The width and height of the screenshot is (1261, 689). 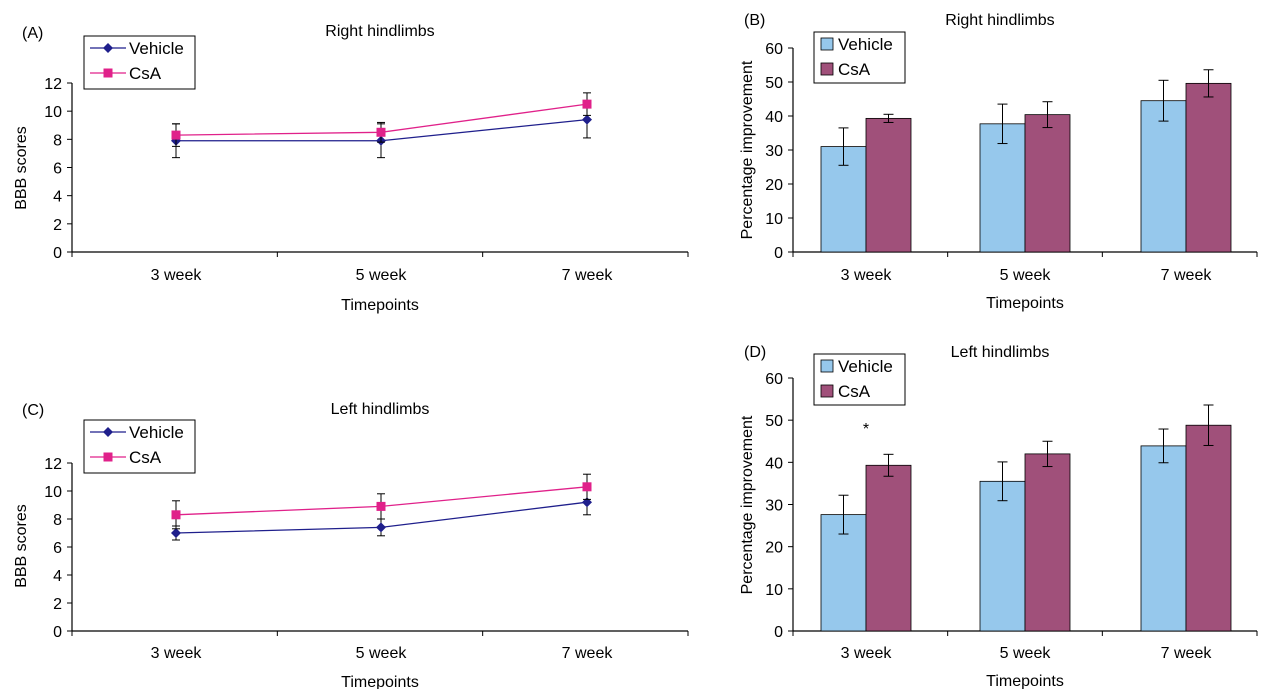 What do you see at coordinates (755, 352) in the screenshot?
I see `panel-label: (D)` at bounding box center [755, 352].